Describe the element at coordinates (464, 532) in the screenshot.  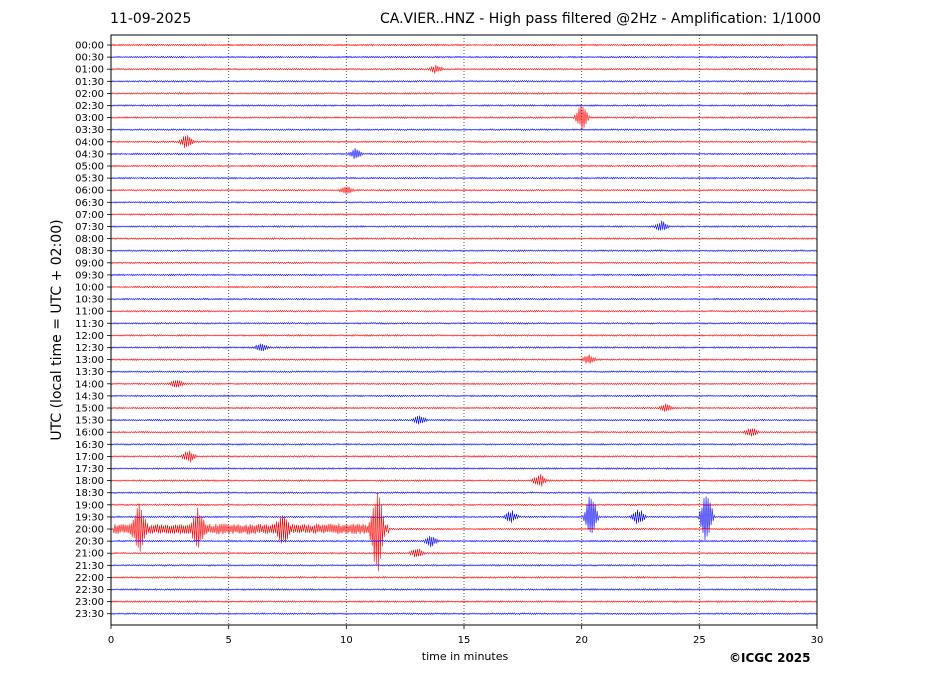
I see `trace-line-2000` at that location.